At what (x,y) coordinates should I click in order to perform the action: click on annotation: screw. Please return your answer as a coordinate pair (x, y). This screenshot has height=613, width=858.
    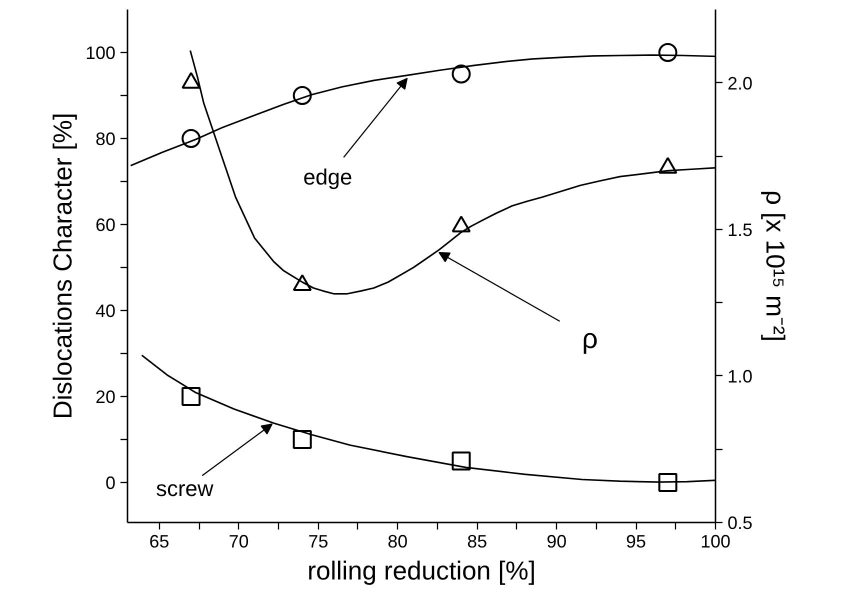
    Looking at the image, I should click on (185, 489).